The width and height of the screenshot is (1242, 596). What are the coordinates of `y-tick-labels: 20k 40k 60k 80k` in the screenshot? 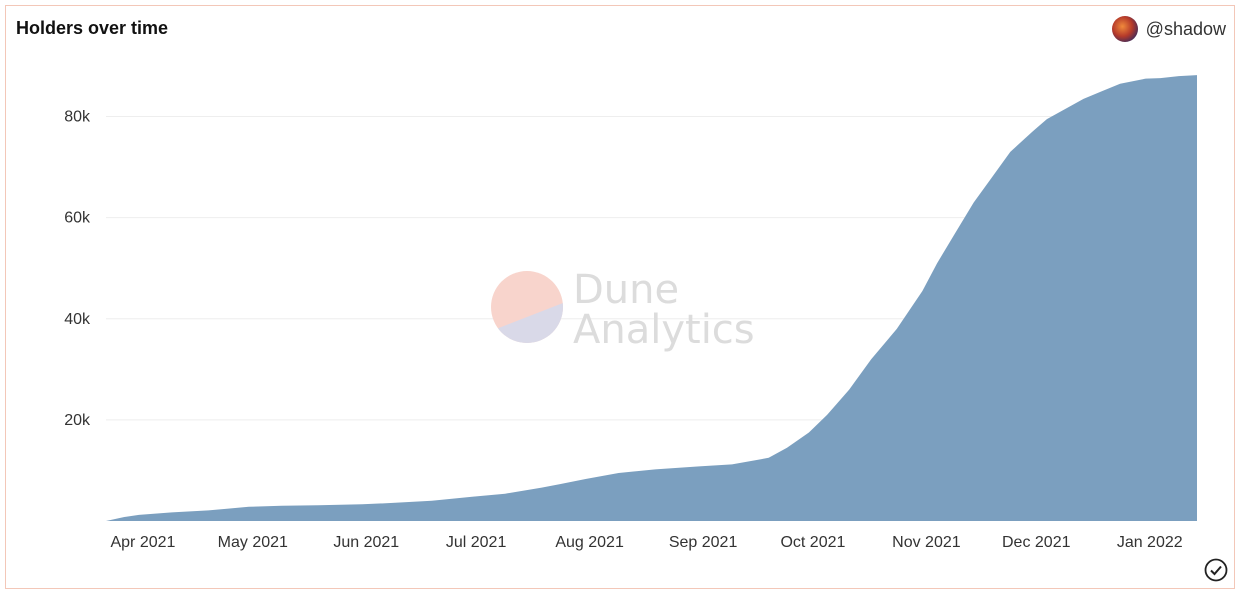 It's located at (77, 269).